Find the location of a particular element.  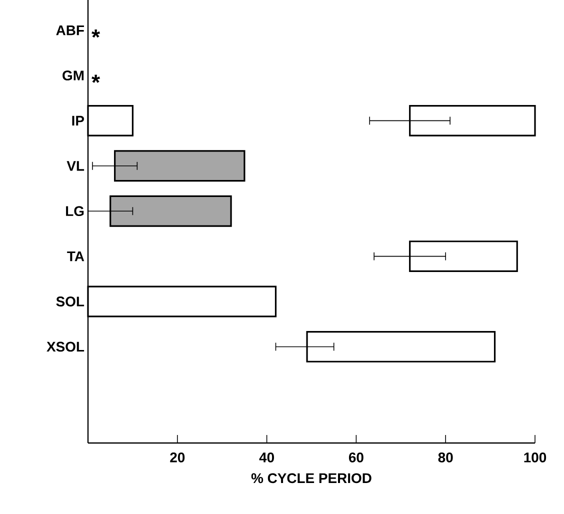

x-tick-label: 20 is located at coordinates (177, 457).